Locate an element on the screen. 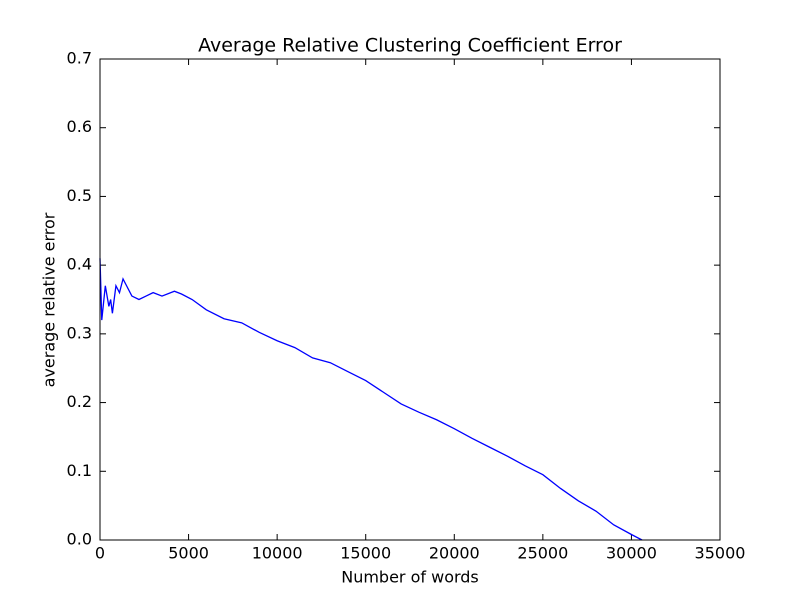 The height and width of the screenshot is (600, 800). x-tick-label: 30000 is located at coordinates (631, 553).